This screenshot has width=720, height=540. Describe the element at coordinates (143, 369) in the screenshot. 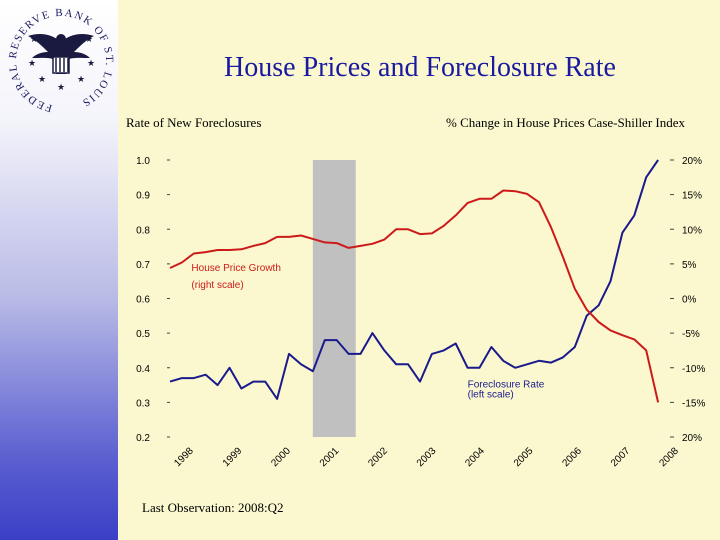

I see `left-axis-tick-label: 0.4` at that location.